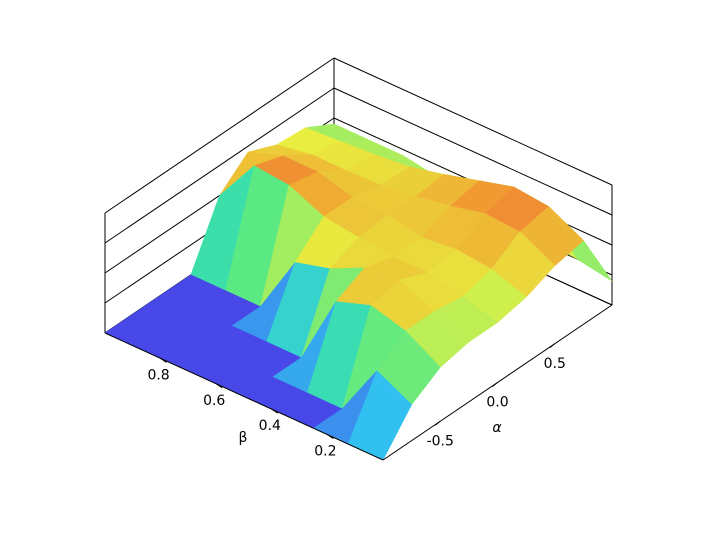 The width and height of the screenshot is (720, 540). Describe the element at coordinates (270, 426) in the screenshot. I see `y-tick-label: 0.4` at that location.